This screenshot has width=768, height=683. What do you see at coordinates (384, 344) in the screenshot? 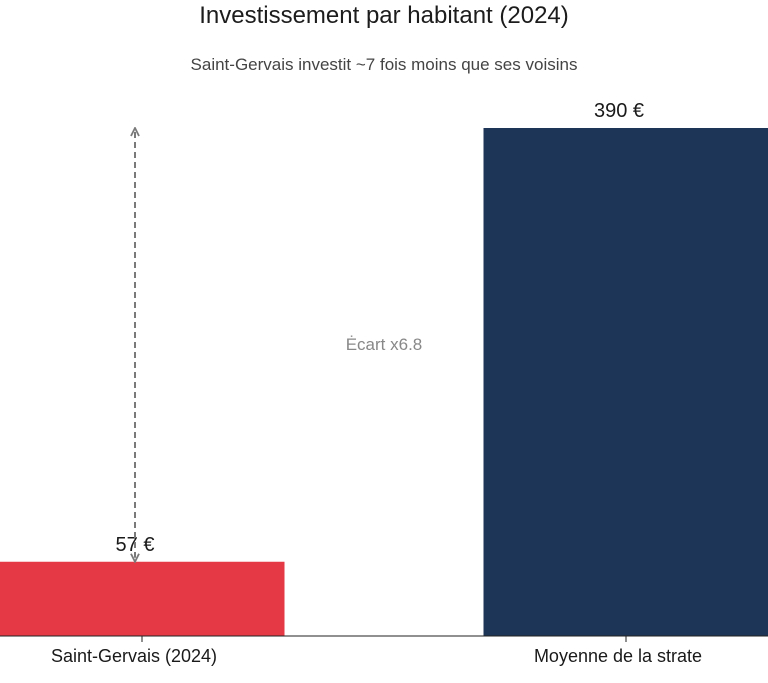
I see `gap-annotation-label: Ėcart x6.8` at bounding box center [384, 344].